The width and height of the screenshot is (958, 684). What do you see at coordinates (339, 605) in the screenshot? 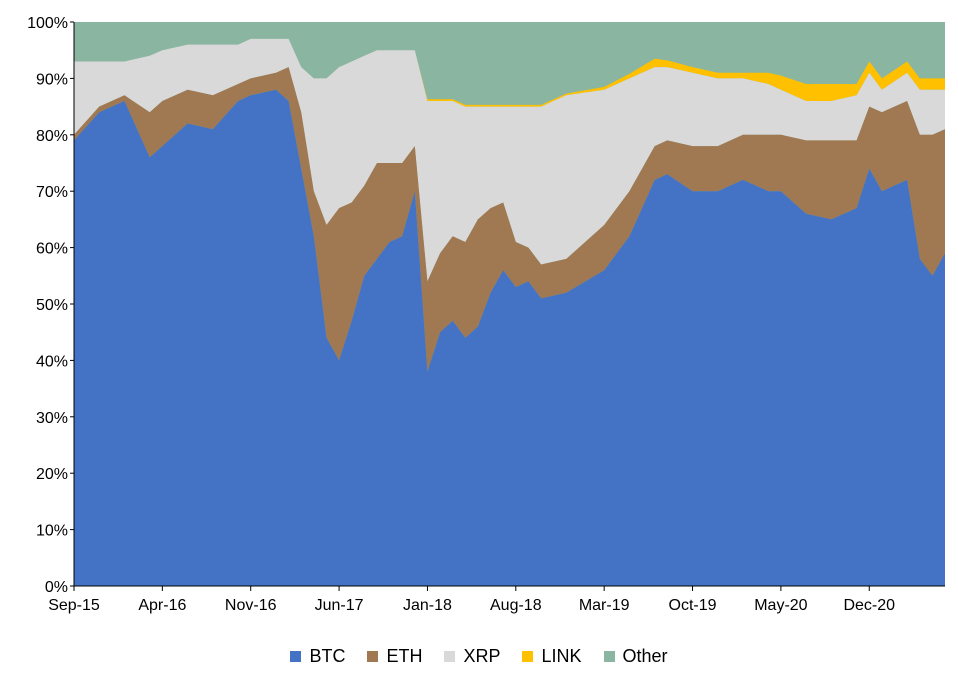
I see `x-tick-label: Jun-17` at bounding box center [339, 605].